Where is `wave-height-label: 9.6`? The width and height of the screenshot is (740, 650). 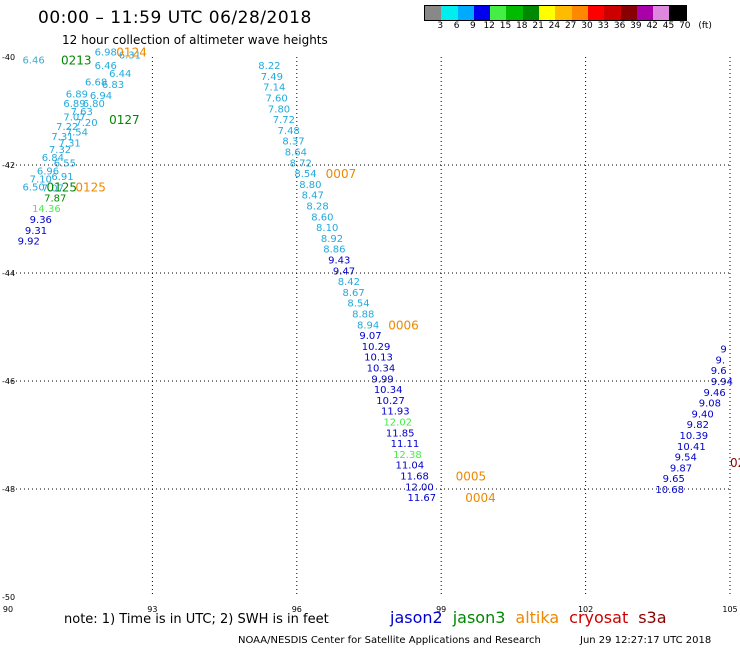
wave-height-label: 9.6 is located at coordinates (719, 371).